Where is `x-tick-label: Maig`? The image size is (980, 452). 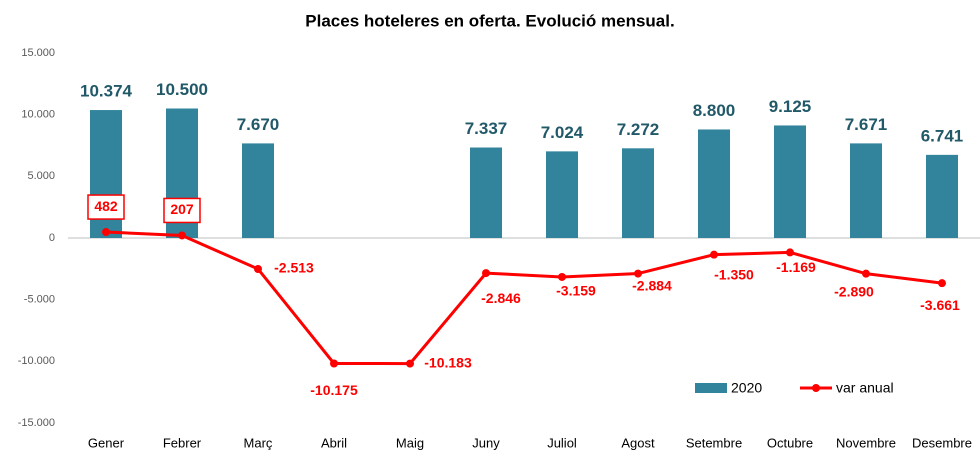 x-tick-label: Maig is located at coordinates (410, 442).